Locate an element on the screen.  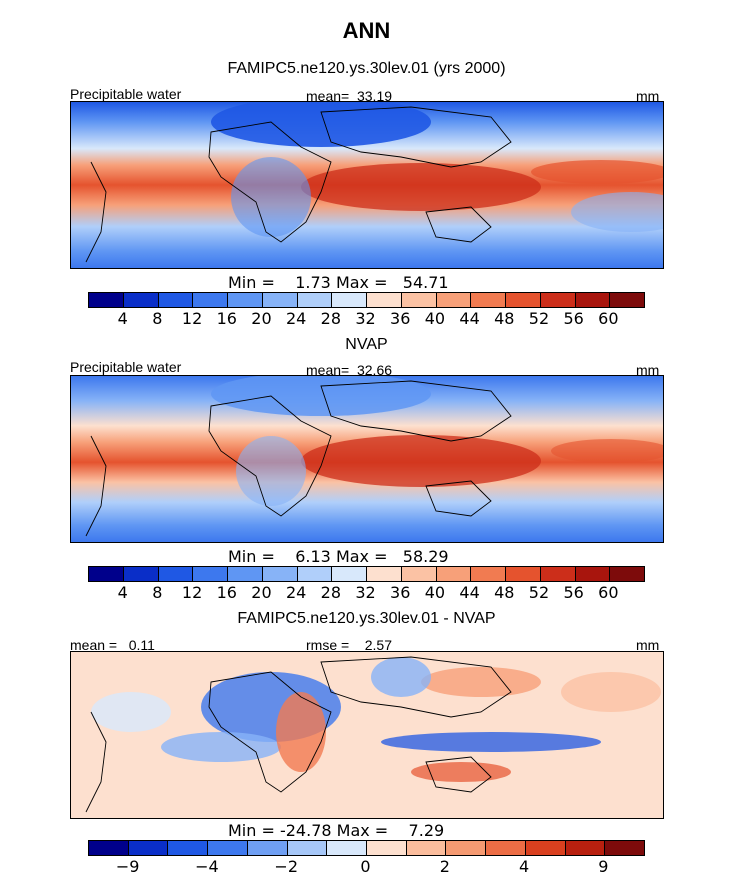
panel2-left-label: Precipitable water is located at coordinates (126, 367).